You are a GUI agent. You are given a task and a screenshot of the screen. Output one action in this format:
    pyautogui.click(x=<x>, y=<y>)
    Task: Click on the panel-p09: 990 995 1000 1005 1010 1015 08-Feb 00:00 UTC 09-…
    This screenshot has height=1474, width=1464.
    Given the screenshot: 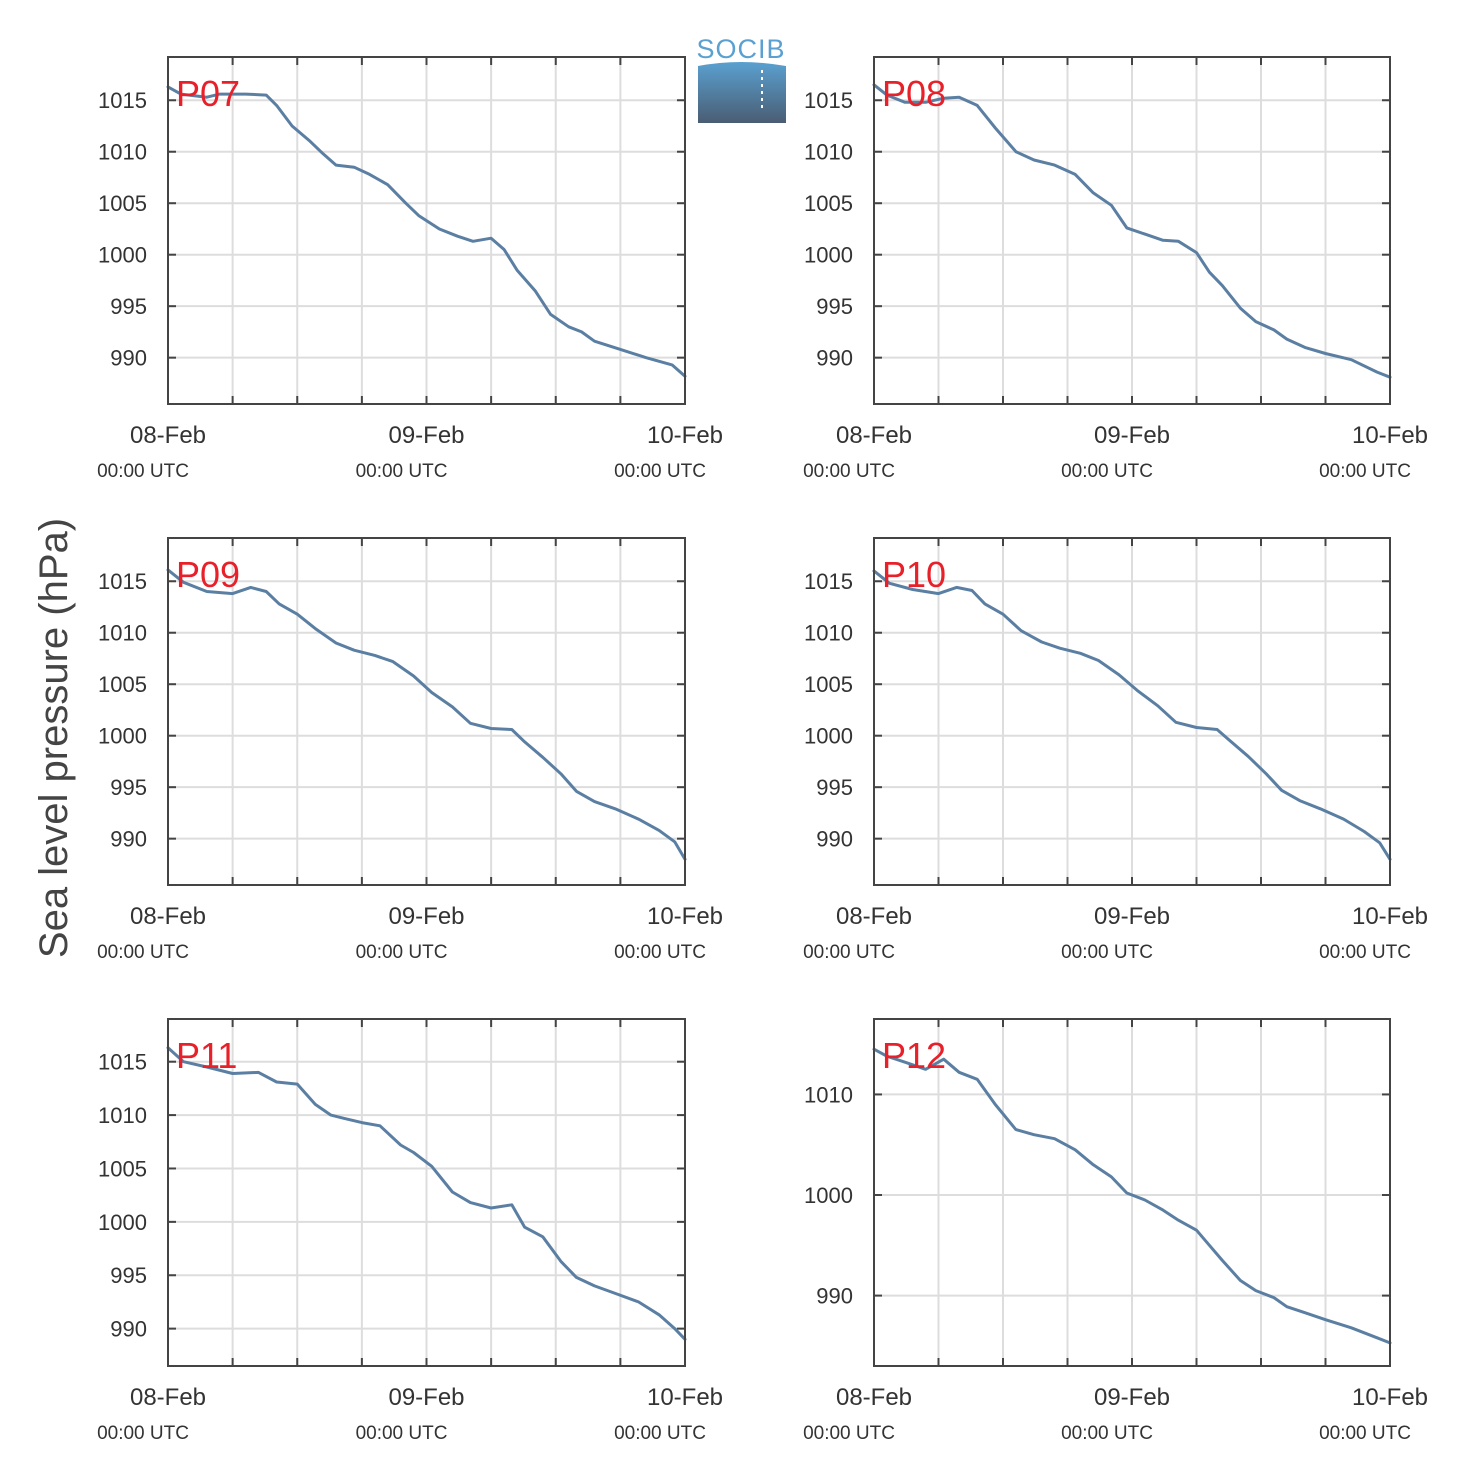 What is the action you would take?
    pyautogui.click(x=410, y=750)
    